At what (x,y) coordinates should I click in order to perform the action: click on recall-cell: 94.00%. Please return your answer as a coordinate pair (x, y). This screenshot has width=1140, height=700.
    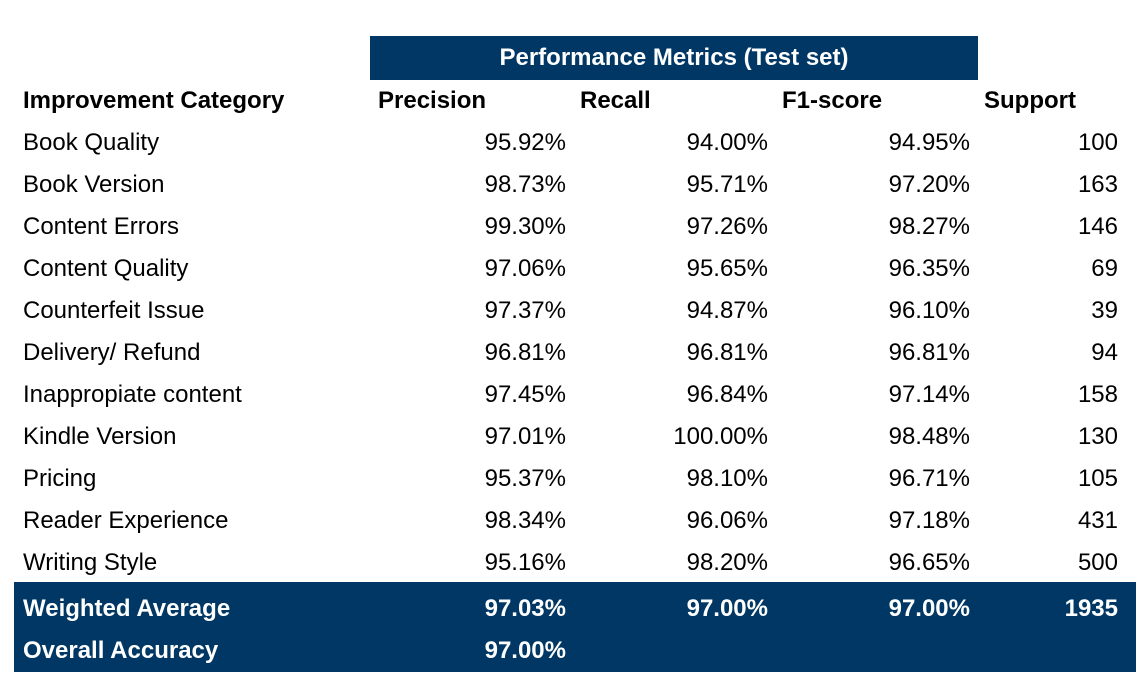
    Looking at the image, I should click on (727, 142).